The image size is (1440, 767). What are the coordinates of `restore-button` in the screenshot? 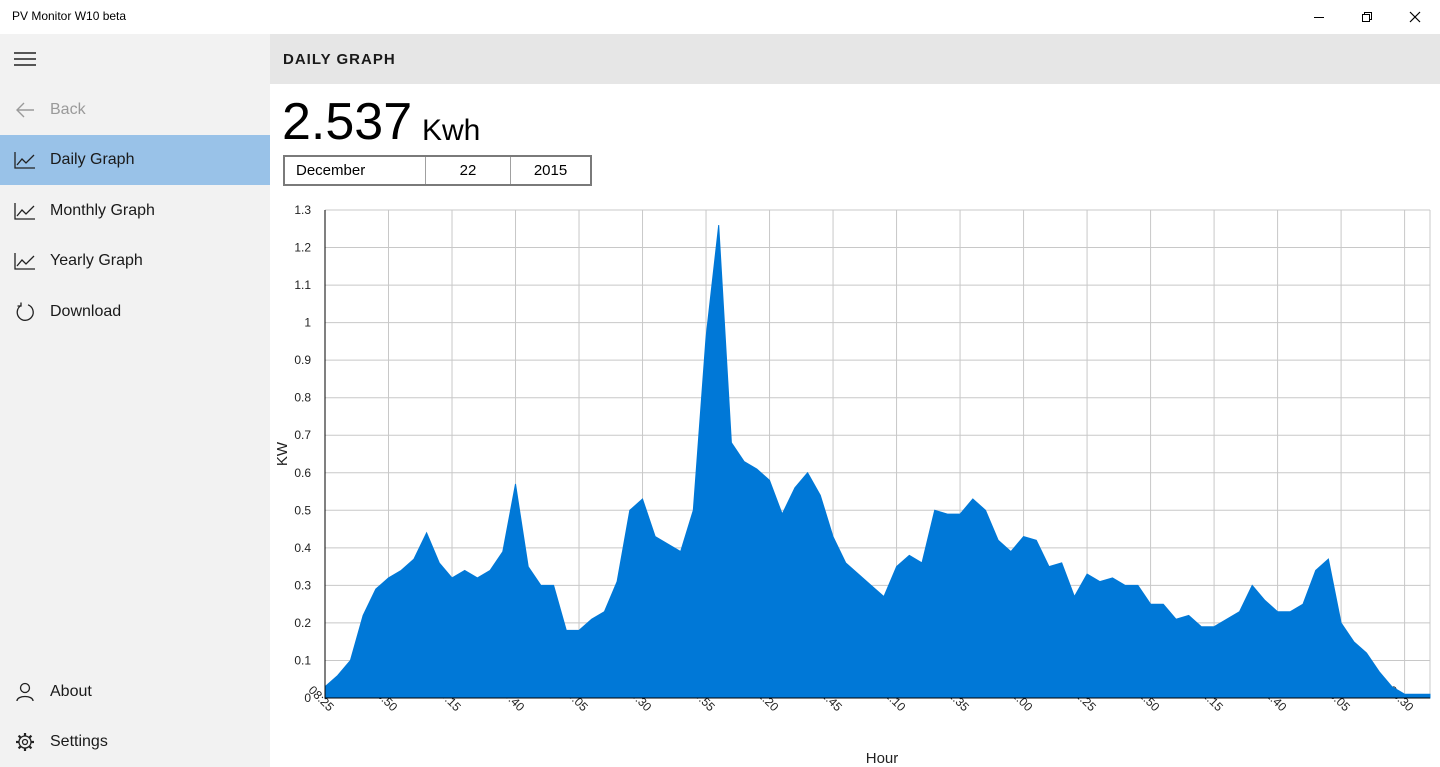 It's located at (1367, 17).